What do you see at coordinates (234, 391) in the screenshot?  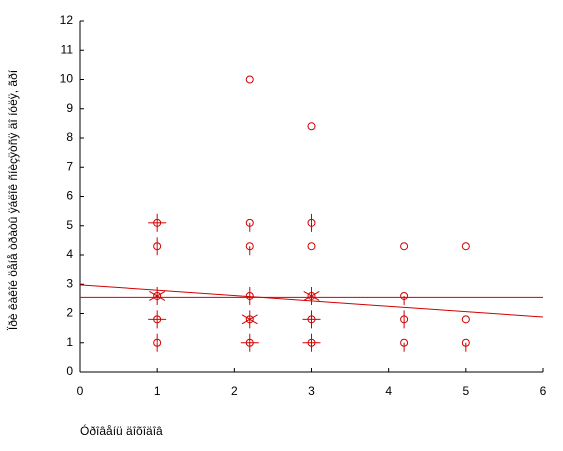 I see `x-tick-label: 2` at bounding box center [234, 391].